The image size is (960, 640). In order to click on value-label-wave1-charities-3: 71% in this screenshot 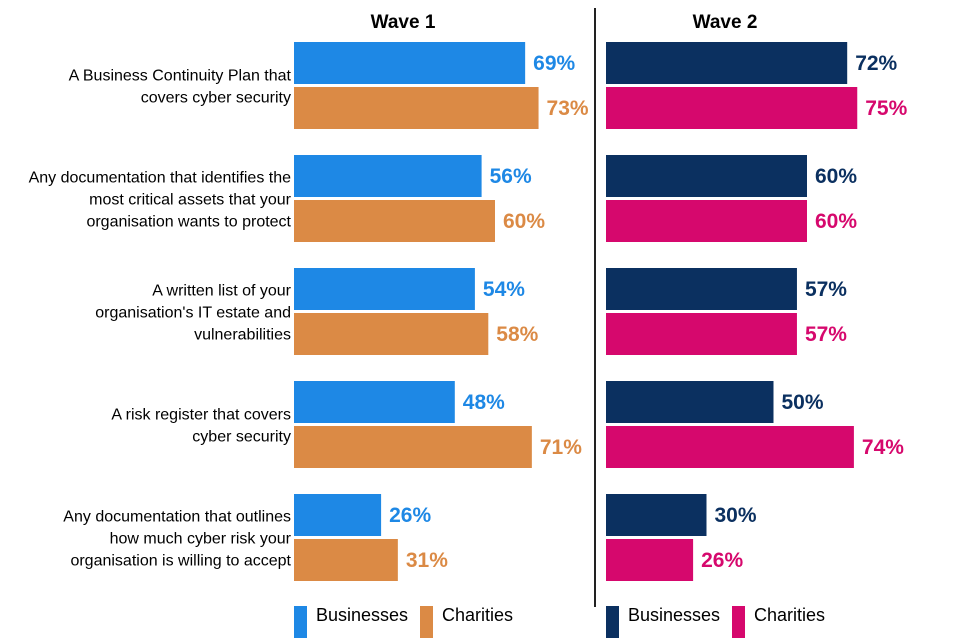, I will do `click(561, 447)`.